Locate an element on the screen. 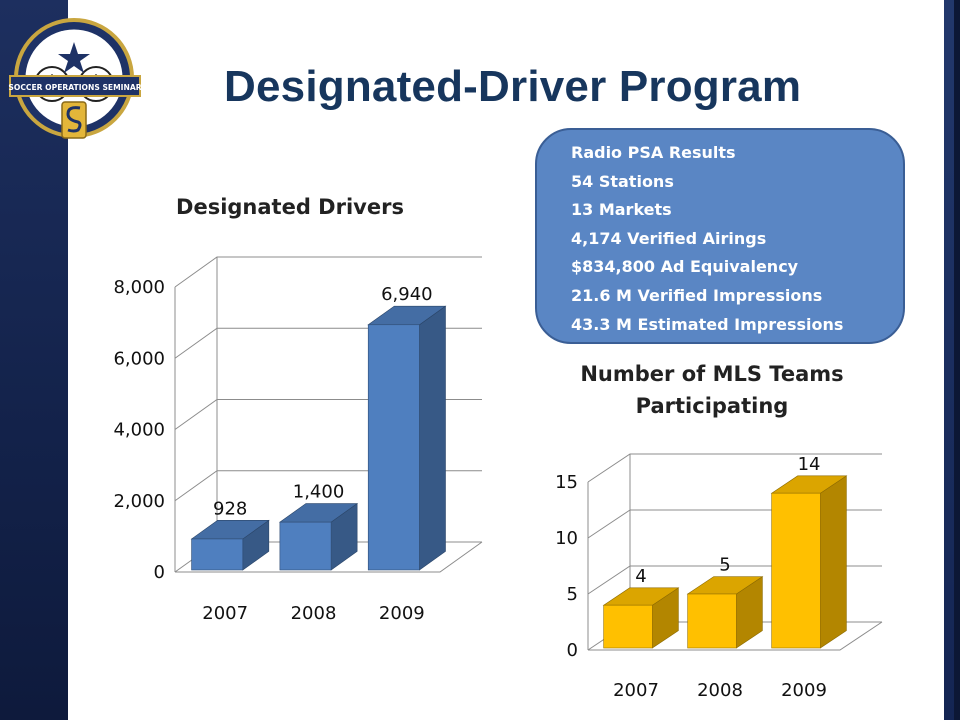 This screenshot has width=960, height=720. callout-line: $834,800 Ad Equivalency is located at coordinates (685, 267).